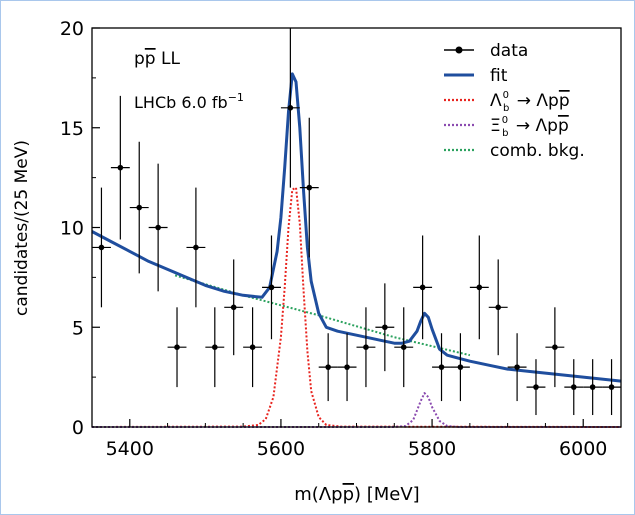 The image size is (635, 515). What do you see at coordinates (281, 449) in the screenshot?
I see `x-tick-label: 5600` at bounding box center [281, 449].